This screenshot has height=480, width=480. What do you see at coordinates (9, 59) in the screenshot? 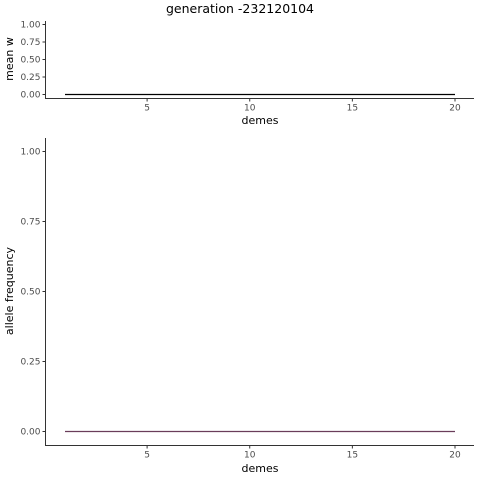
I see `y-axis-title: mean w` at bounding box center [9, 59].